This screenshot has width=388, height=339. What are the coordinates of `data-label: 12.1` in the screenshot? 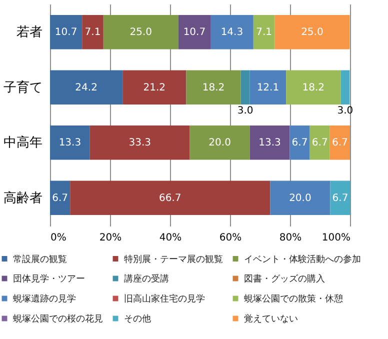 It's located at (268, 88).